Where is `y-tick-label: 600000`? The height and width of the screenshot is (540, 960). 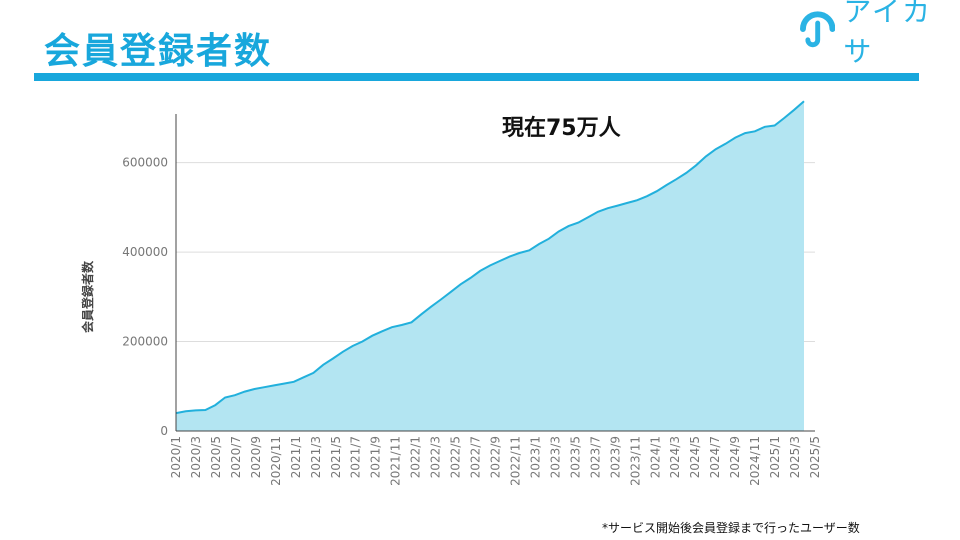 y-tick-label: 600000 is located at coordinates (145, 163).